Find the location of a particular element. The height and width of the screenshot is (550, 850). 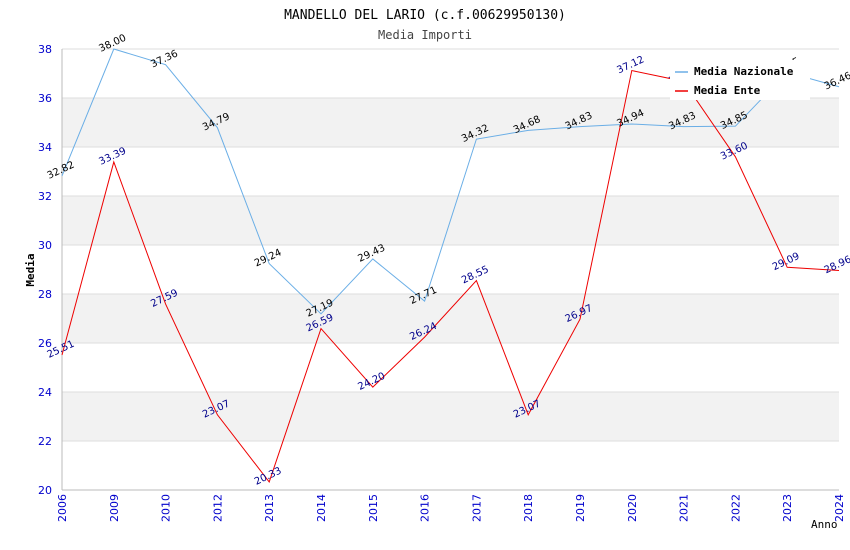

y-tick-label: 26 is located at coordinates (45, 343).